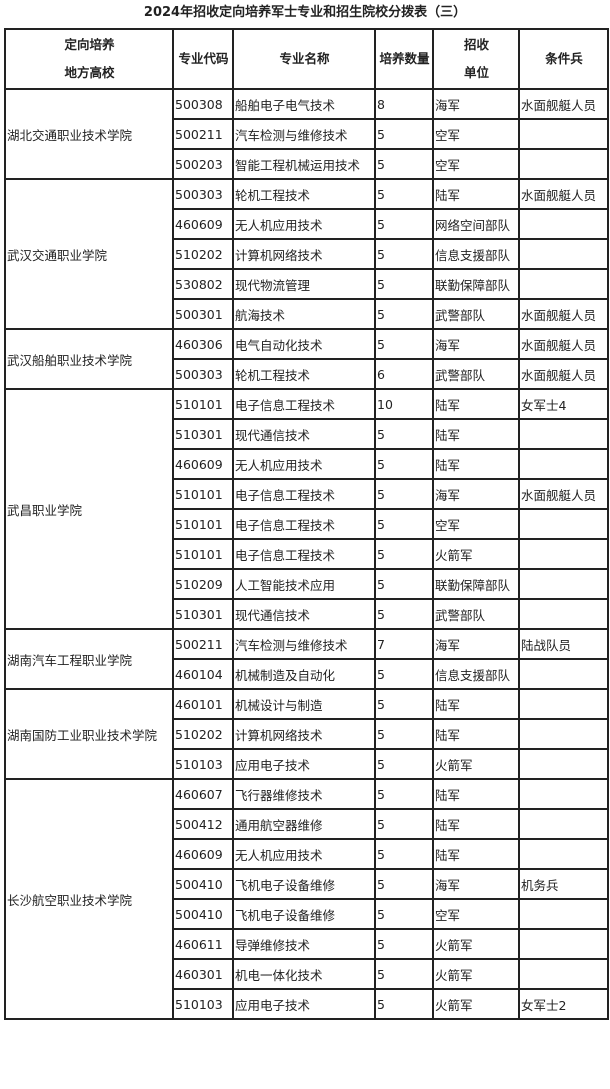 The width and height of the screenshot is (610, 1089). I want to click on recruiting-unit-cell: 网络空间部队, so click(476, 224).